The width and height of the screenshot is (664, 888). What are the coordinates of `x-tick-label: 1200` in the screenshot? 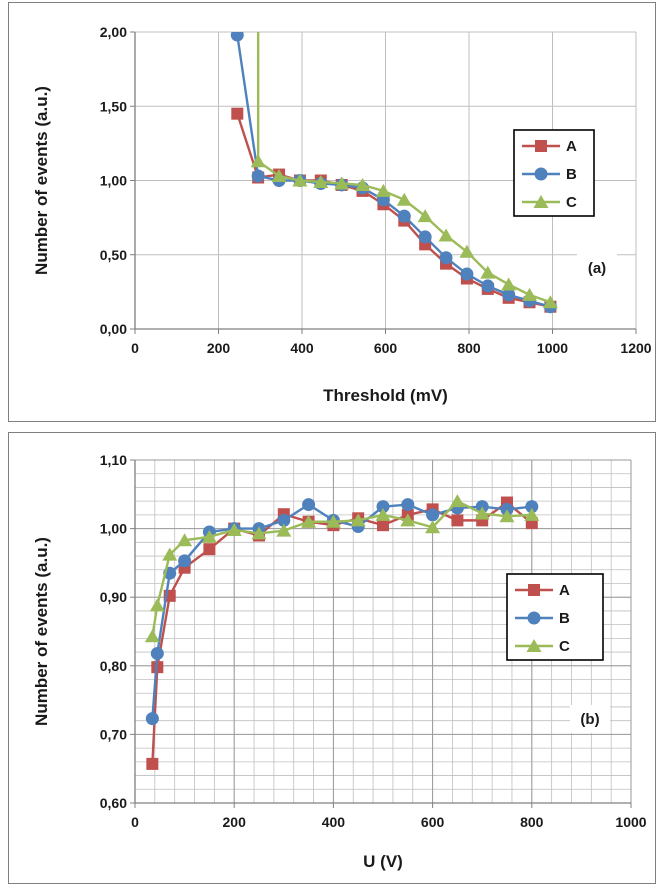 It's located at (635, 348).